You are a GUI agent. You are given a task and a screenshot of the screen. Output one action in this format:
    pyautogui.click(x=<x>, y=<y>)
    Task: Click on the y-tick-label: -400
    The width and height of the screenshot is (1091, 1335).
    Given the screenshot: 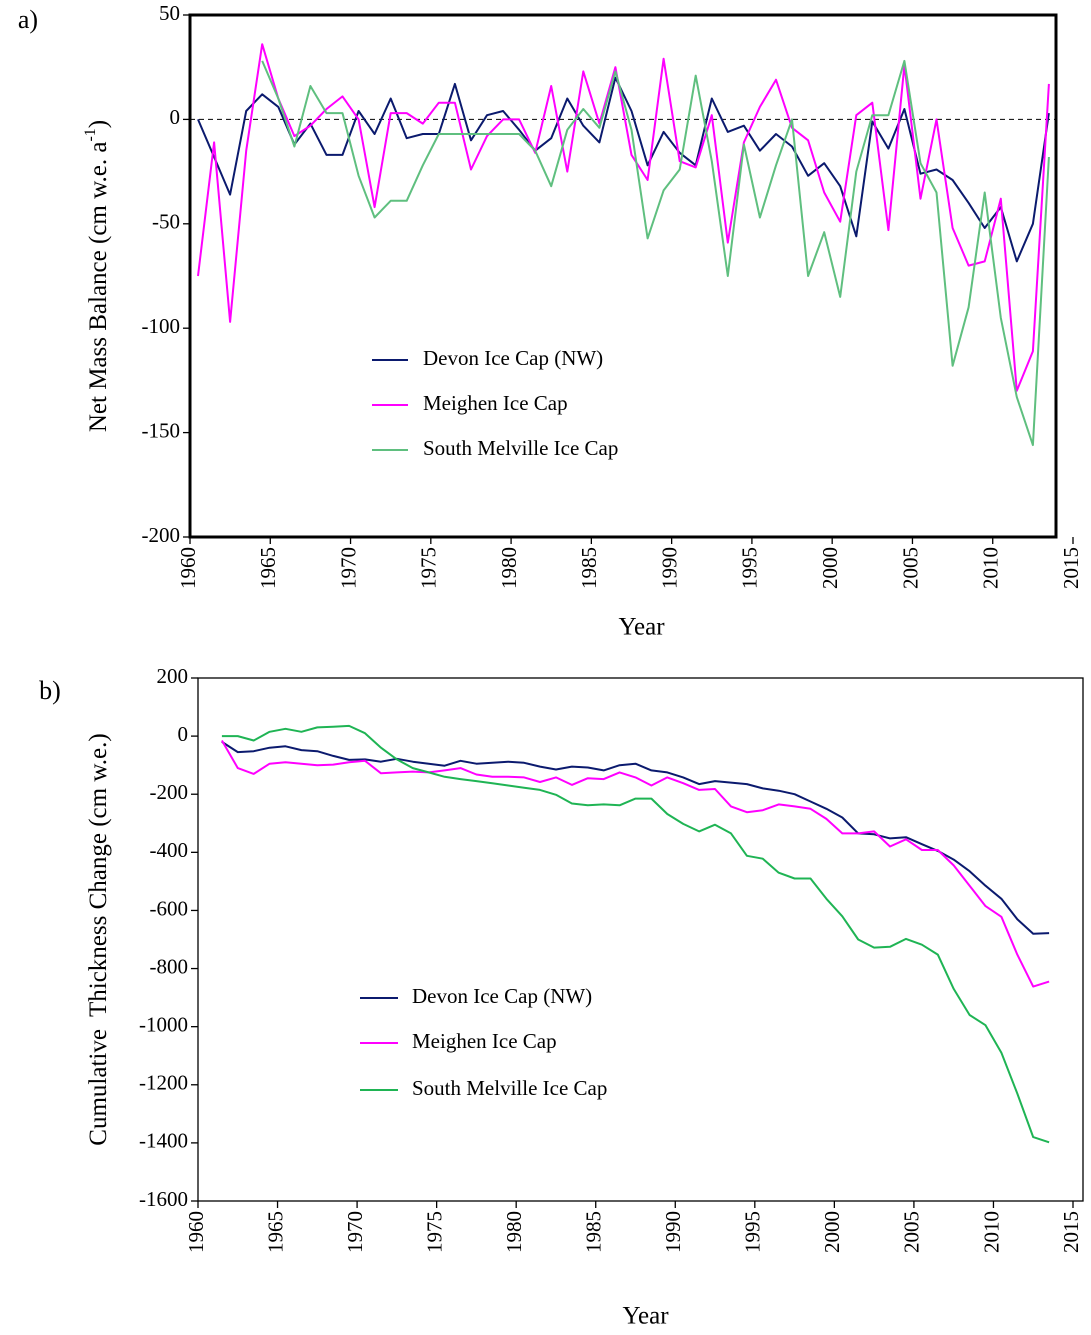 What is the action you would take?
    pyautogui.click(x=169, y=850)
    